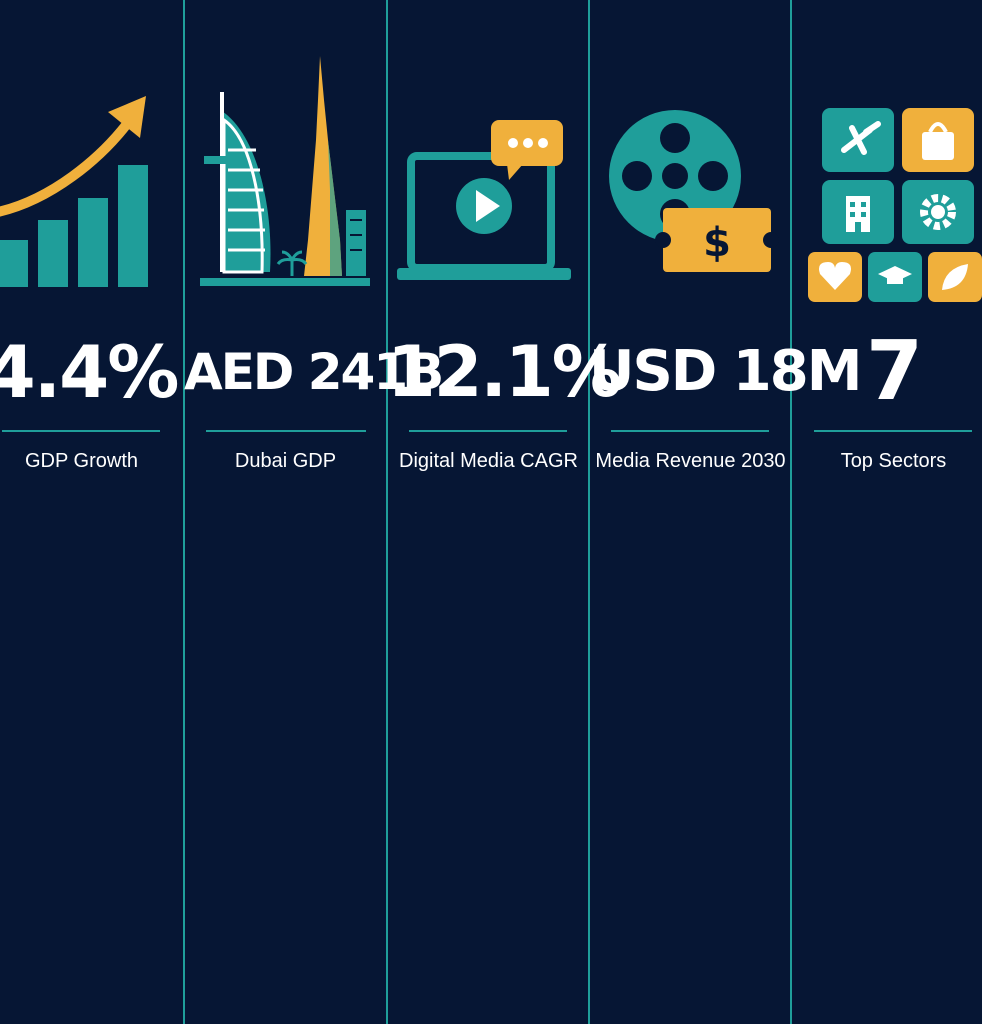 Image resolution: width=982 pixels, height=1024 pixels. What do you see at coordinates (887, 175) in the screenshot?
I see `sector-tiles-icon` at bounding box center [887, 175].